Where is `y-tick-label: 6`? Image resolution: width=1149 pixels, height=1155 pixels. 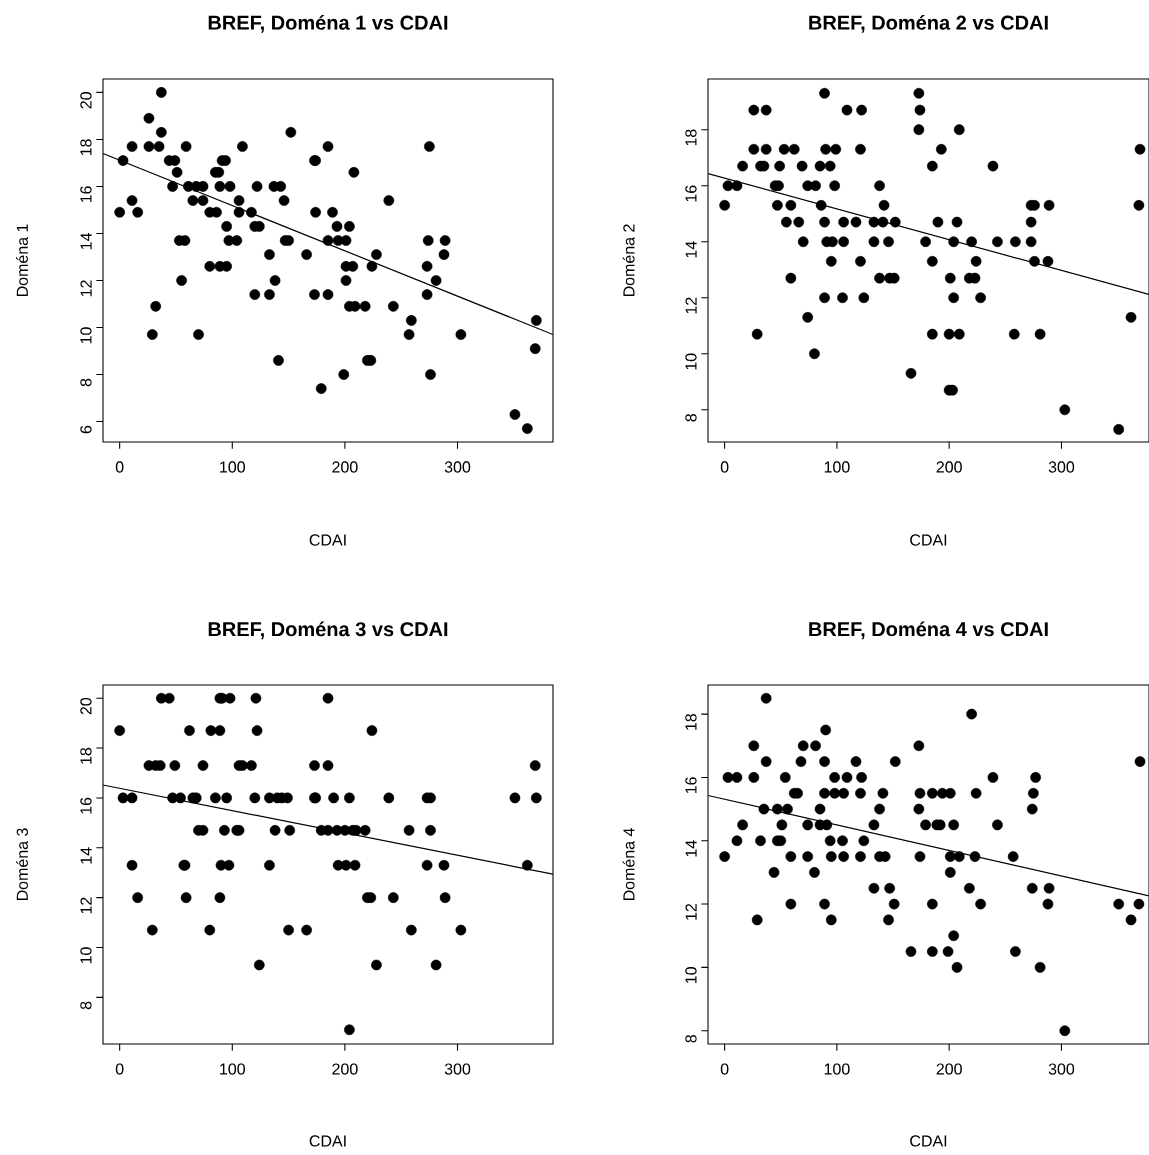
y-tick-label: 6 is located at coordinates (86, 429).